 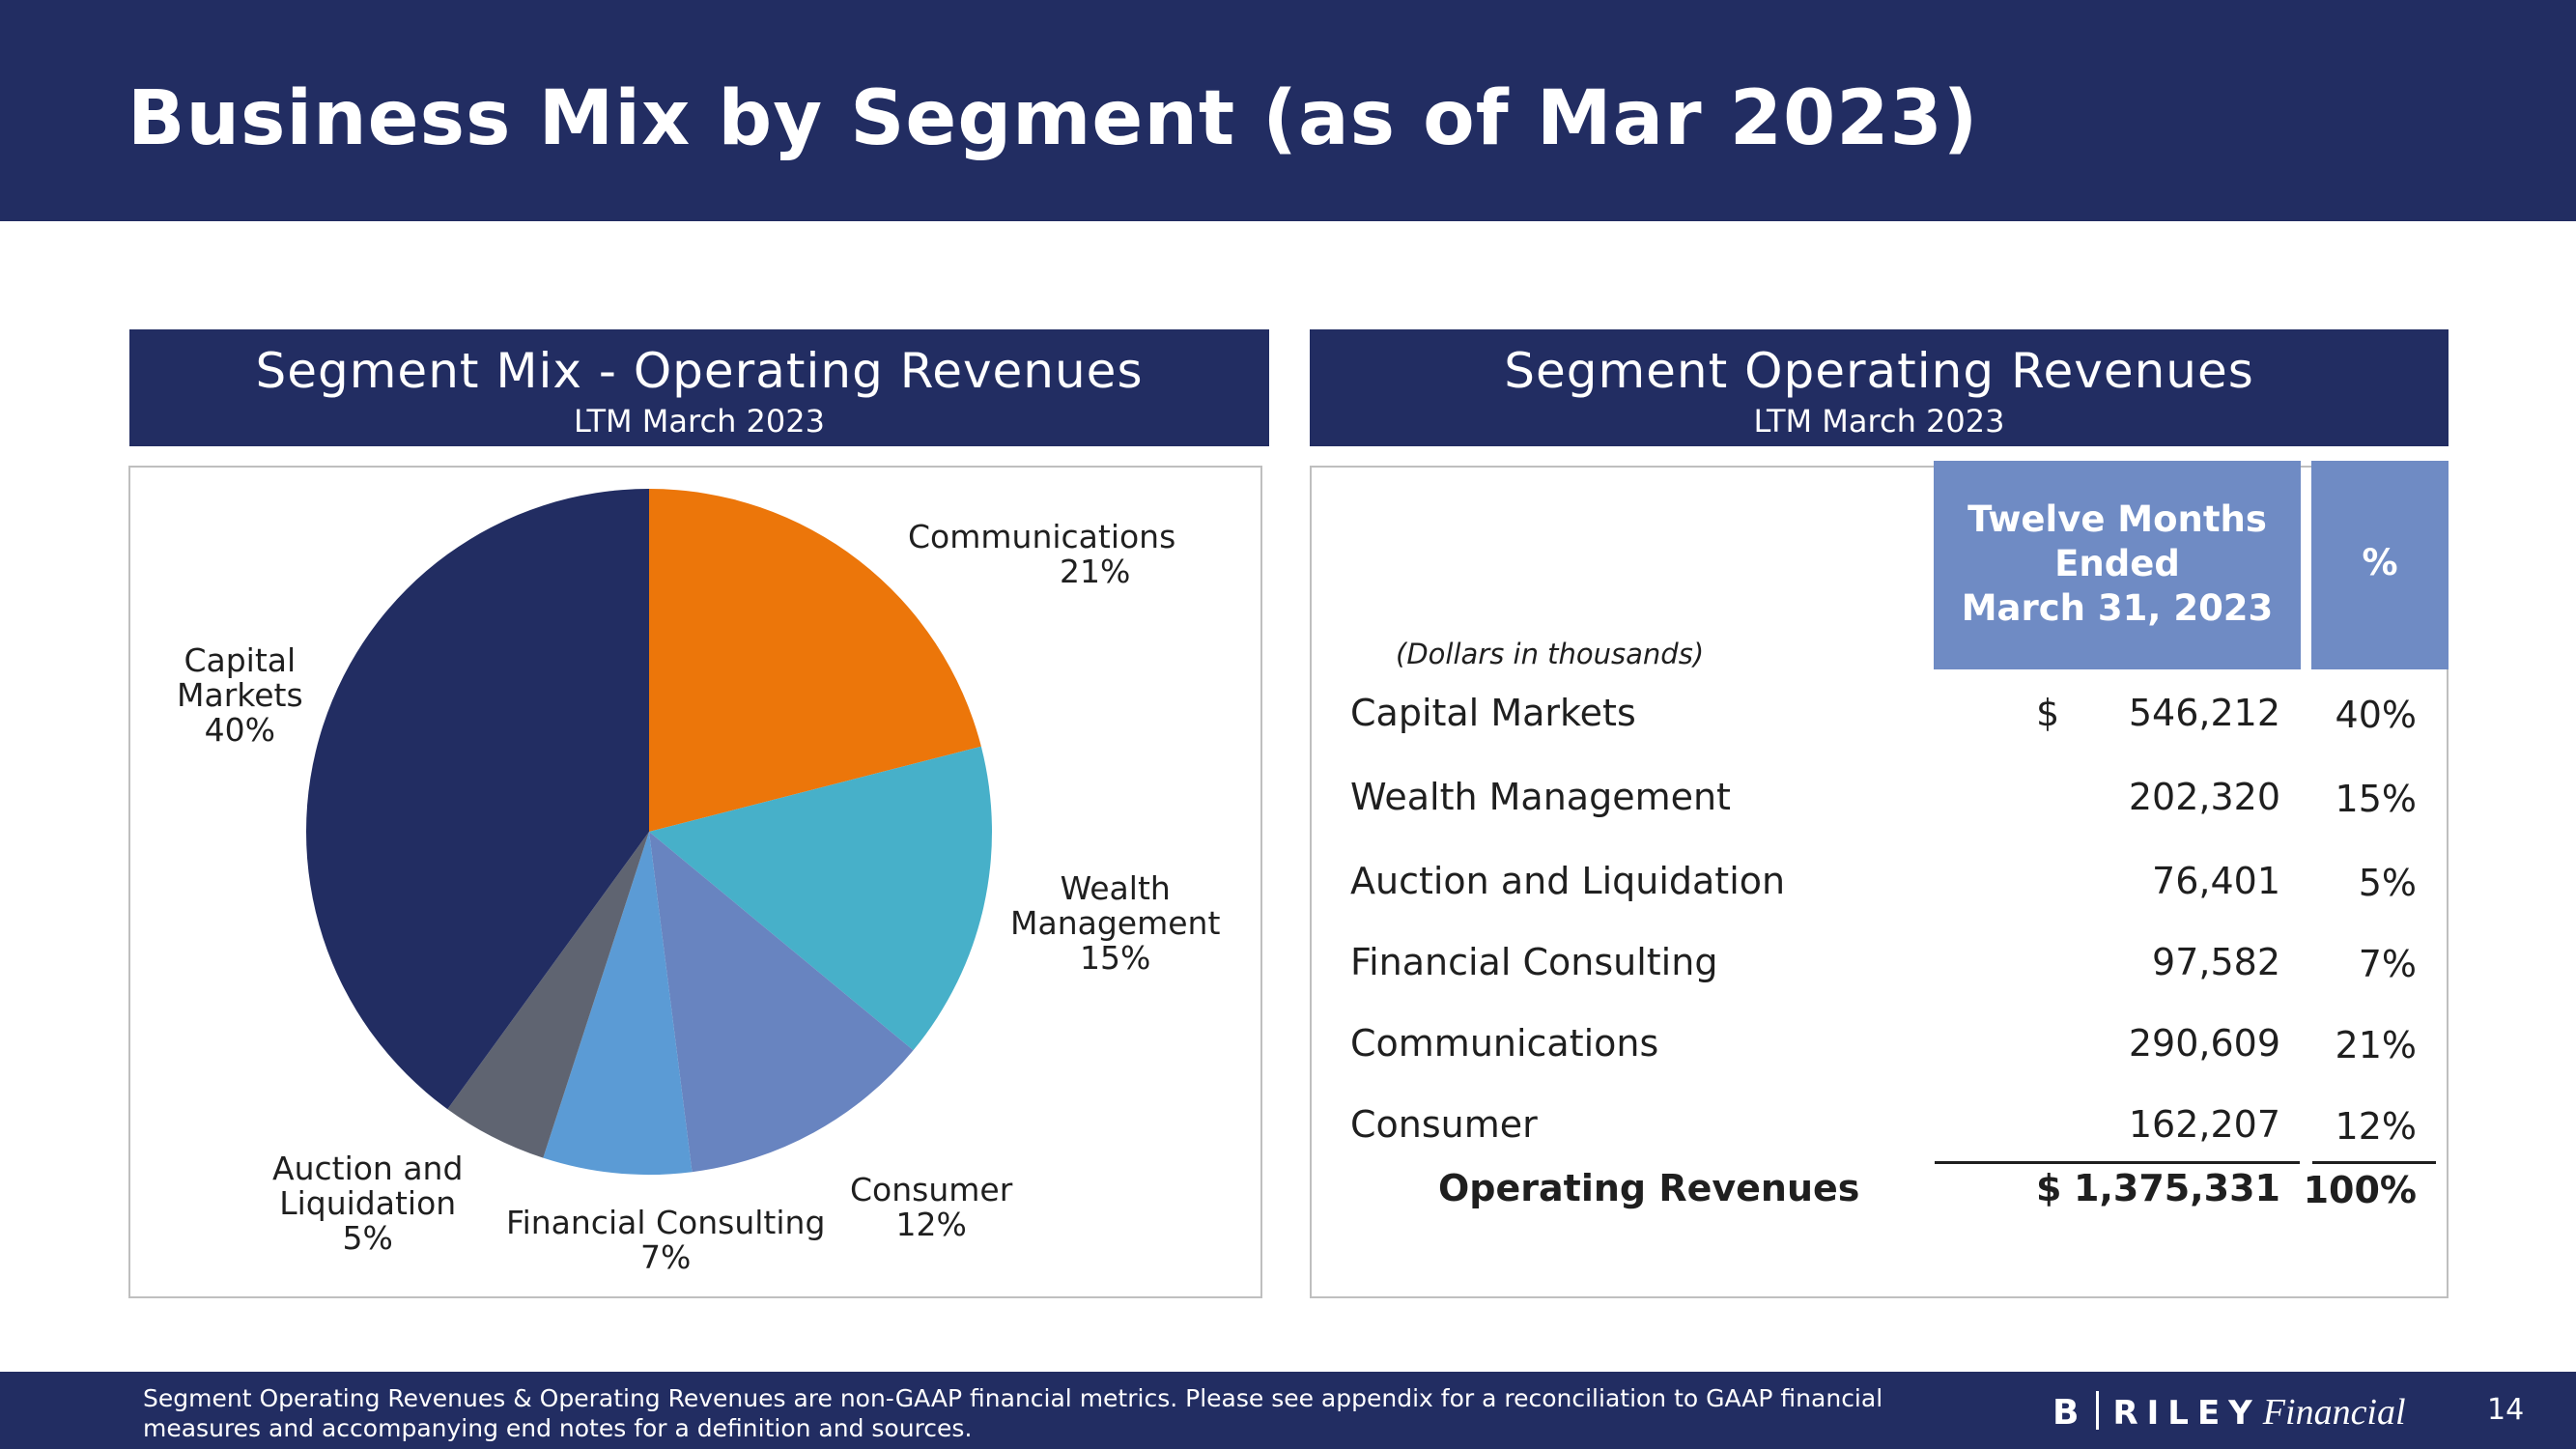 What do you see at coordinates (2376, 1126) in the screenshot?
I see `row-pct-consumer: 12%` at bounding box center [2376, 1126].